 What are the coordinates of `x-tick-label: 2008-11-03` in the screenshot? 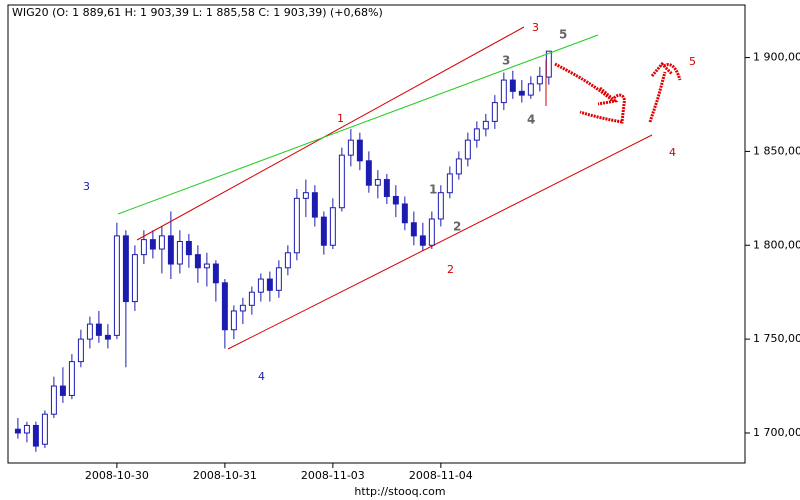 It's located at (333, 475).